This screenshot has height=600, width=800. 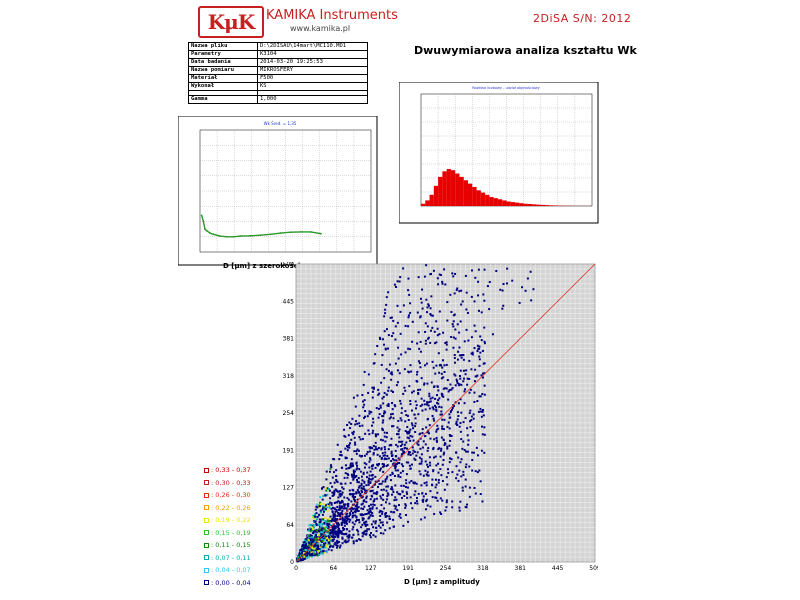 I want to click on wk-chart-xlabel: D [μm] z szerokości, so click(x=262, y=266).